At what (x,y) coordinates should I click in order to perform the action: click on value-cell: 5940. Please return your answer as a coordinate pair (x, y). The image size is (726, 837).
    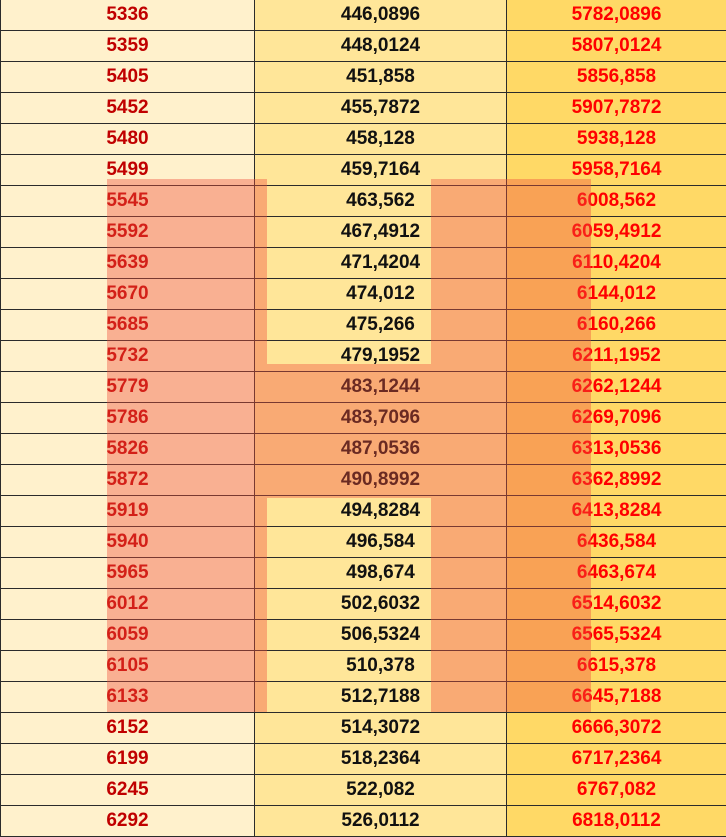
    Looking at the image, I should click on (127, 542).